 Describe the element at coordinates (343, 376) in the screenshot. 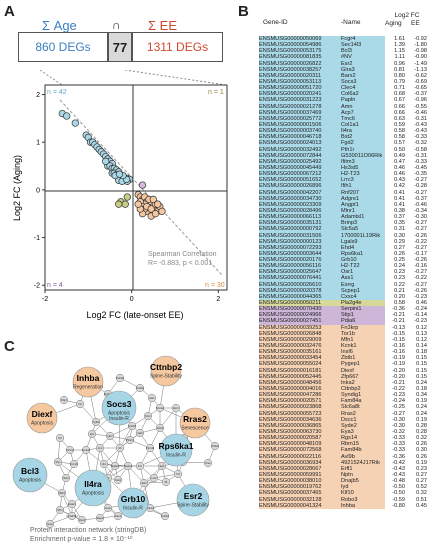

I see `gene-row: ENSMUSG00000052445 Zfp667 -0.20 0.15` at that location.